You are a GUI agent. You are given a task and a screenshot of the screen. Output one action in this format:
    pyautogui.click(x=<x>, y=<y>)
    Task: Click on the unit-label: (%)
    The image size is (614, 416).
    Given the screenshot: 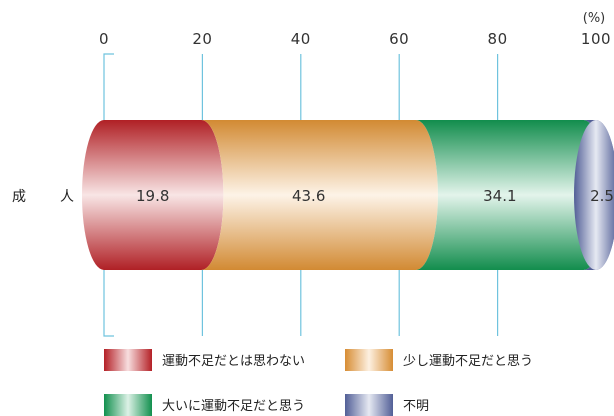 What is the action you would take?
    pyautogui.click(x=594, y=18)
    